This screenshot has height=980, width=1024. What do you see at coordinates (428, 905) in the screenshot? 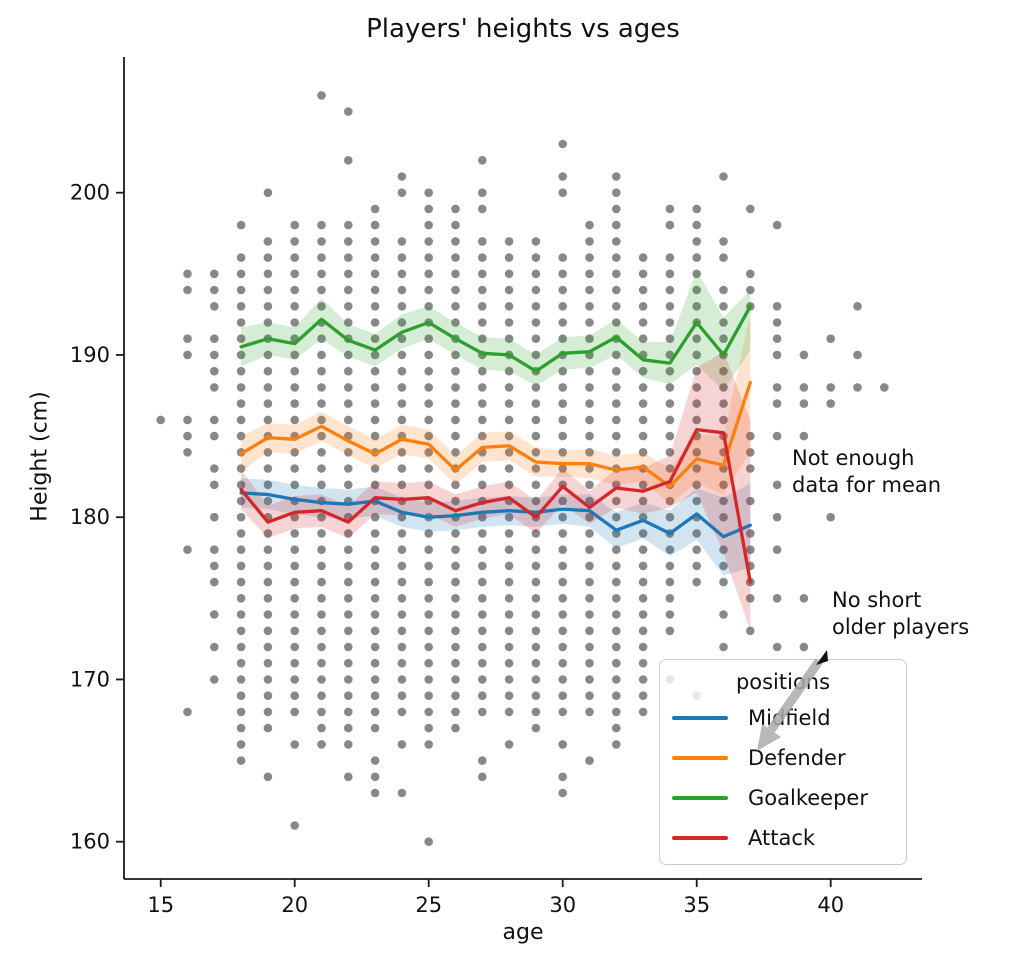
I see `x-tick-label: 25` at bounding box center [428, 905].